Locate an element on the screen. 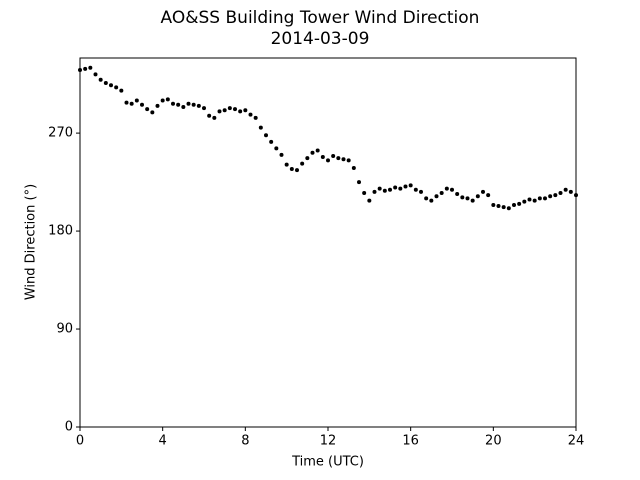 This screenshot has width=640, height=480. x-tick-label: 16 is located at coordinates (410, 441).